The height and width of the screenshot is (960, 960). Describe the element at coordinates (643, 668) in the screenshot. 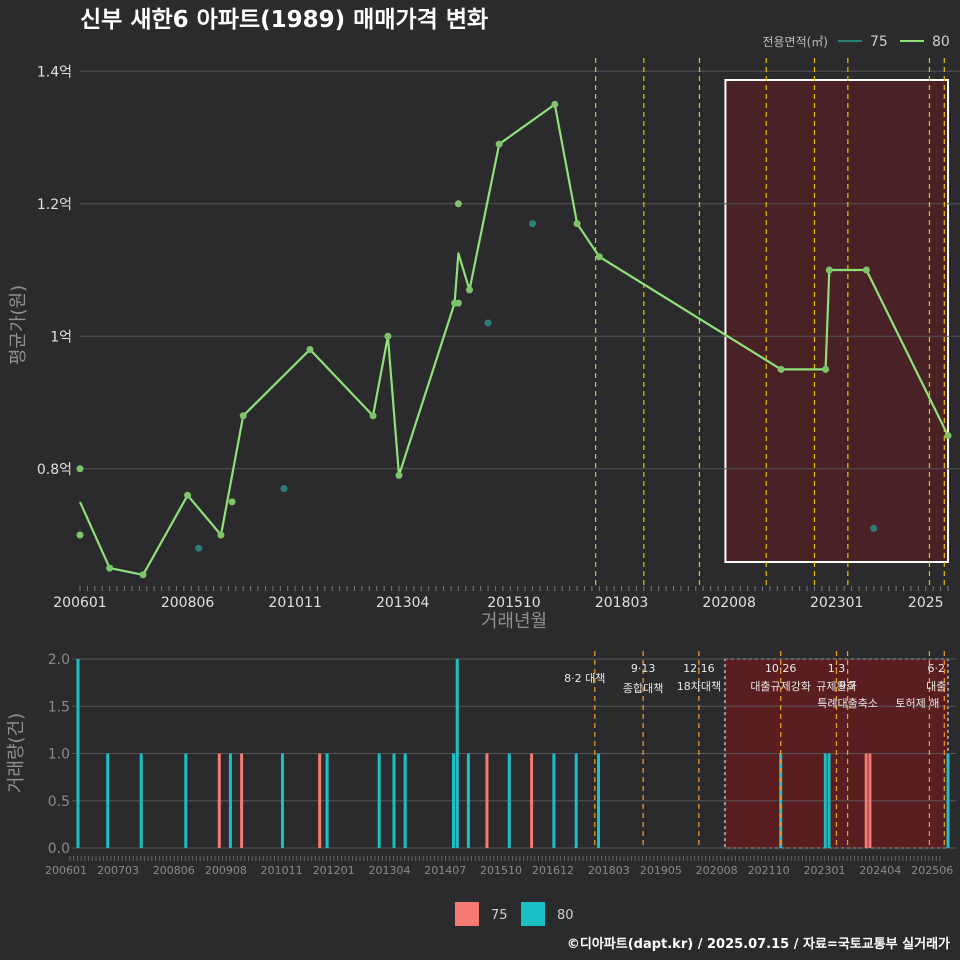

I see `policy-date: 9·13` at that location.